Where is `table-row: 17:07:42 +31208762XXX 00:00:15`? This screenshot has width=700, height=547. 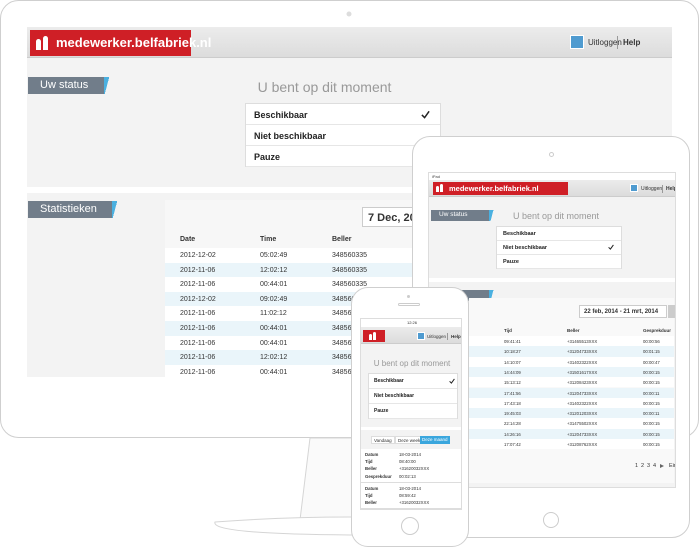 table-row: 17:07:42 +31208762XXX 00:00:15 is located at coordinates (571, 444).